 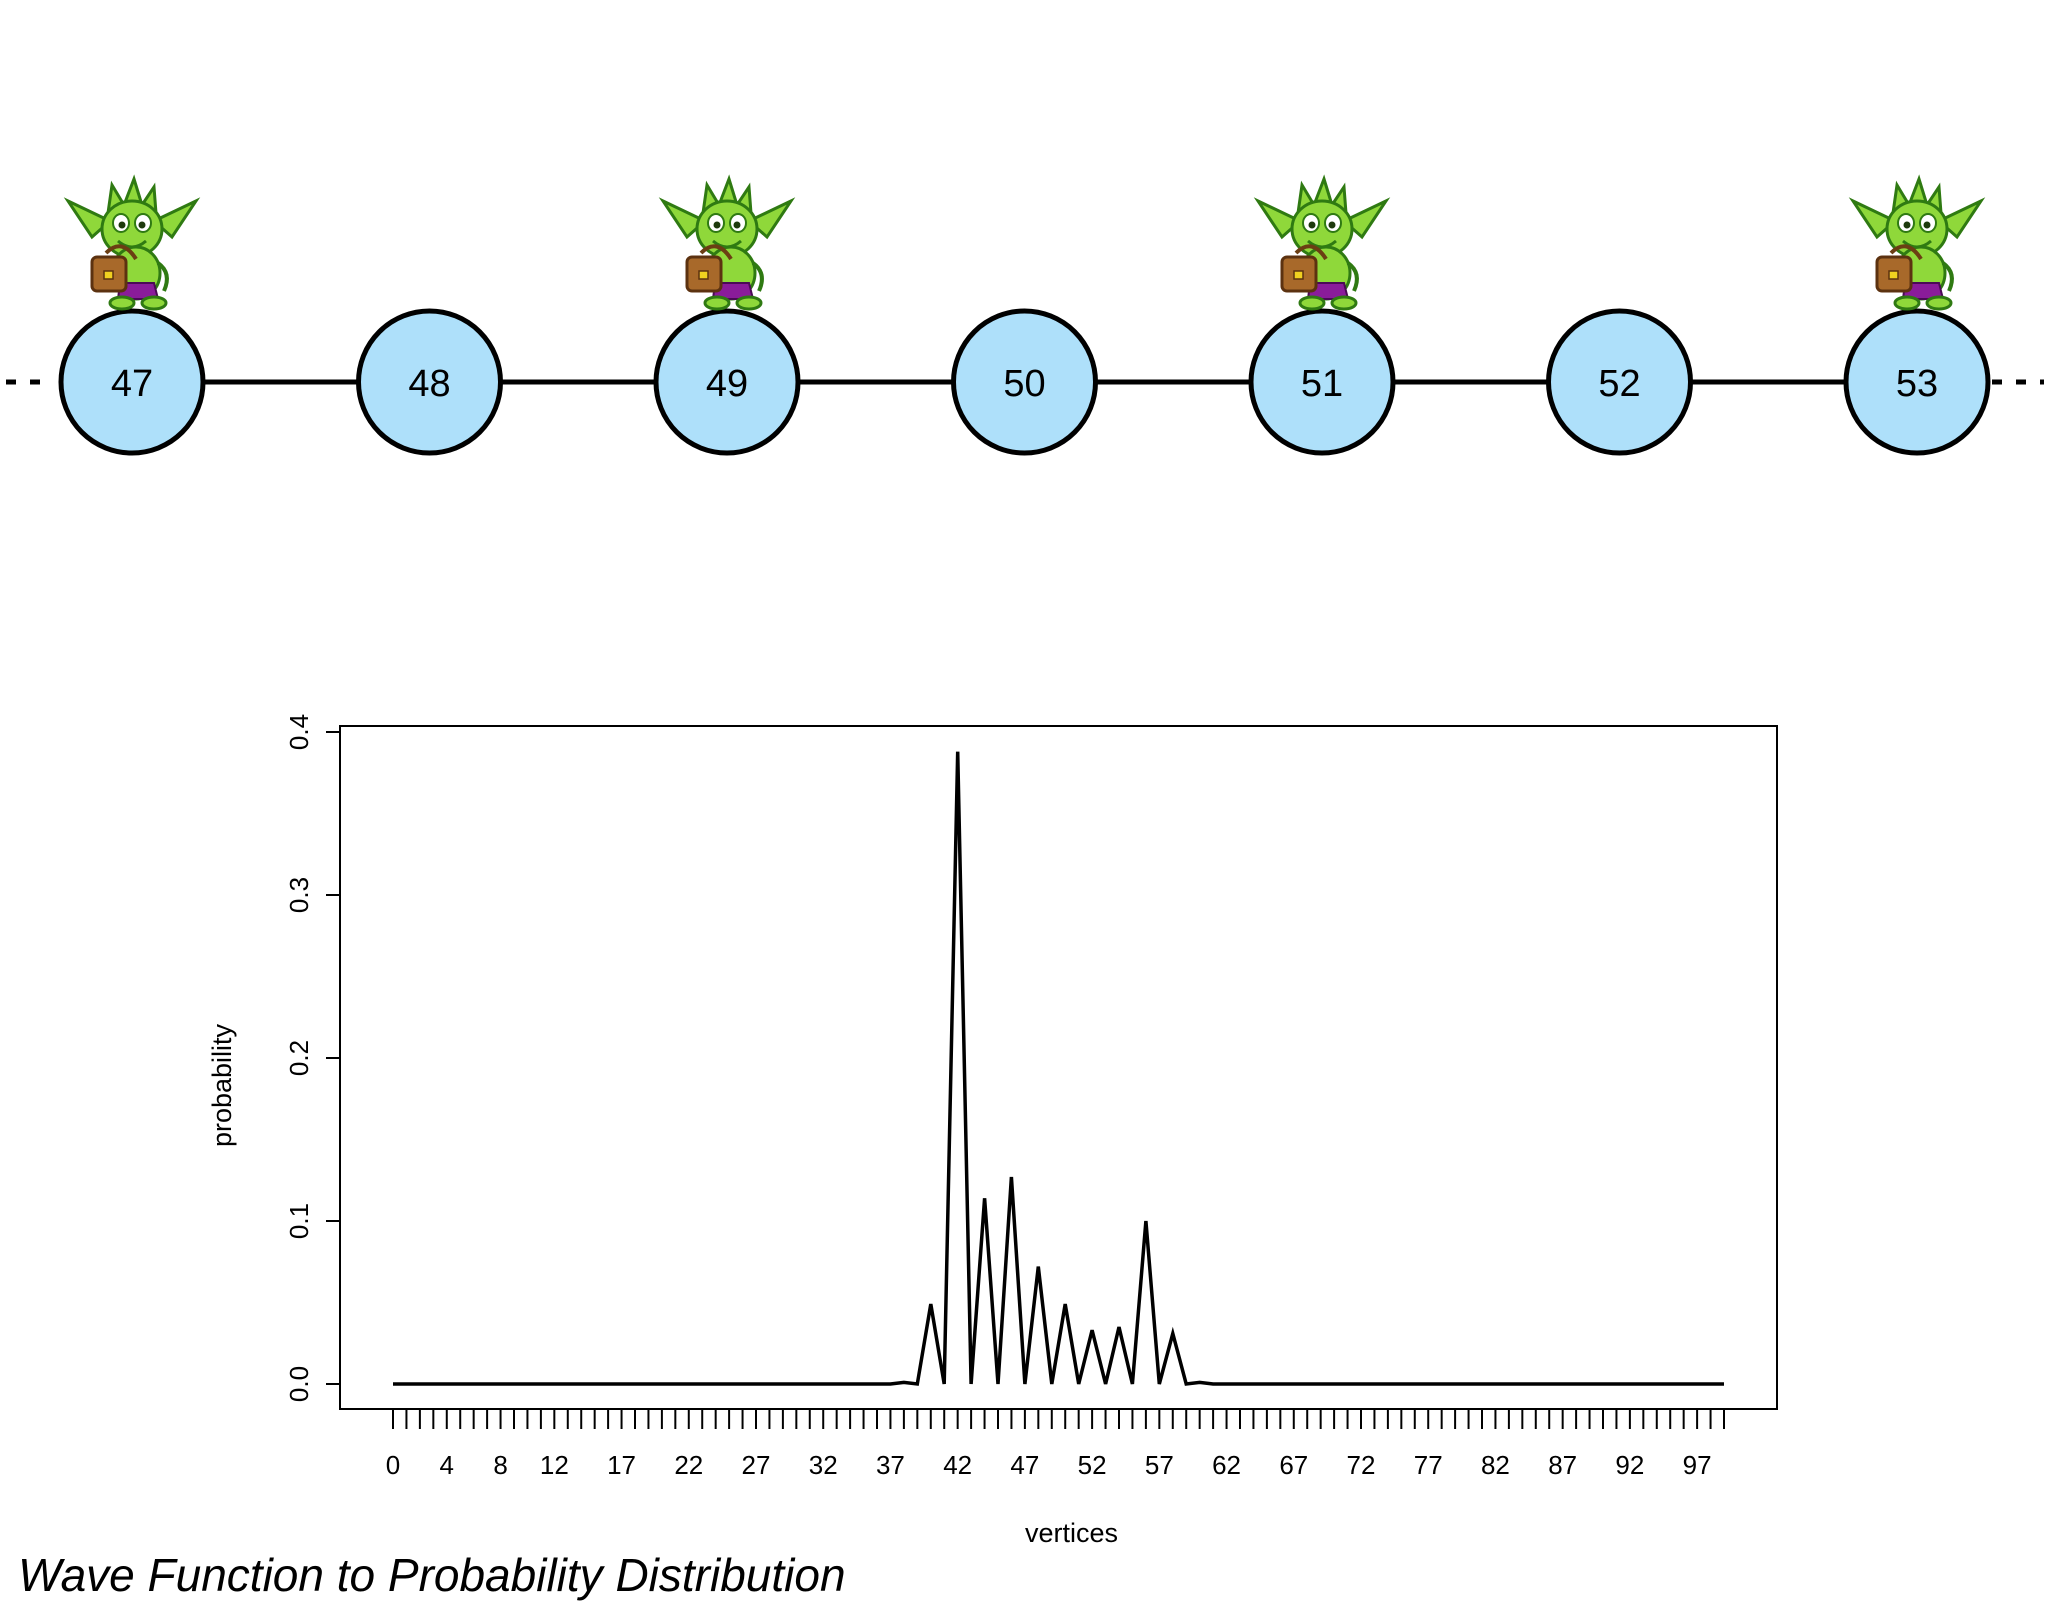 I want to click on vertex-label: 49, so click(x=727, y=384).